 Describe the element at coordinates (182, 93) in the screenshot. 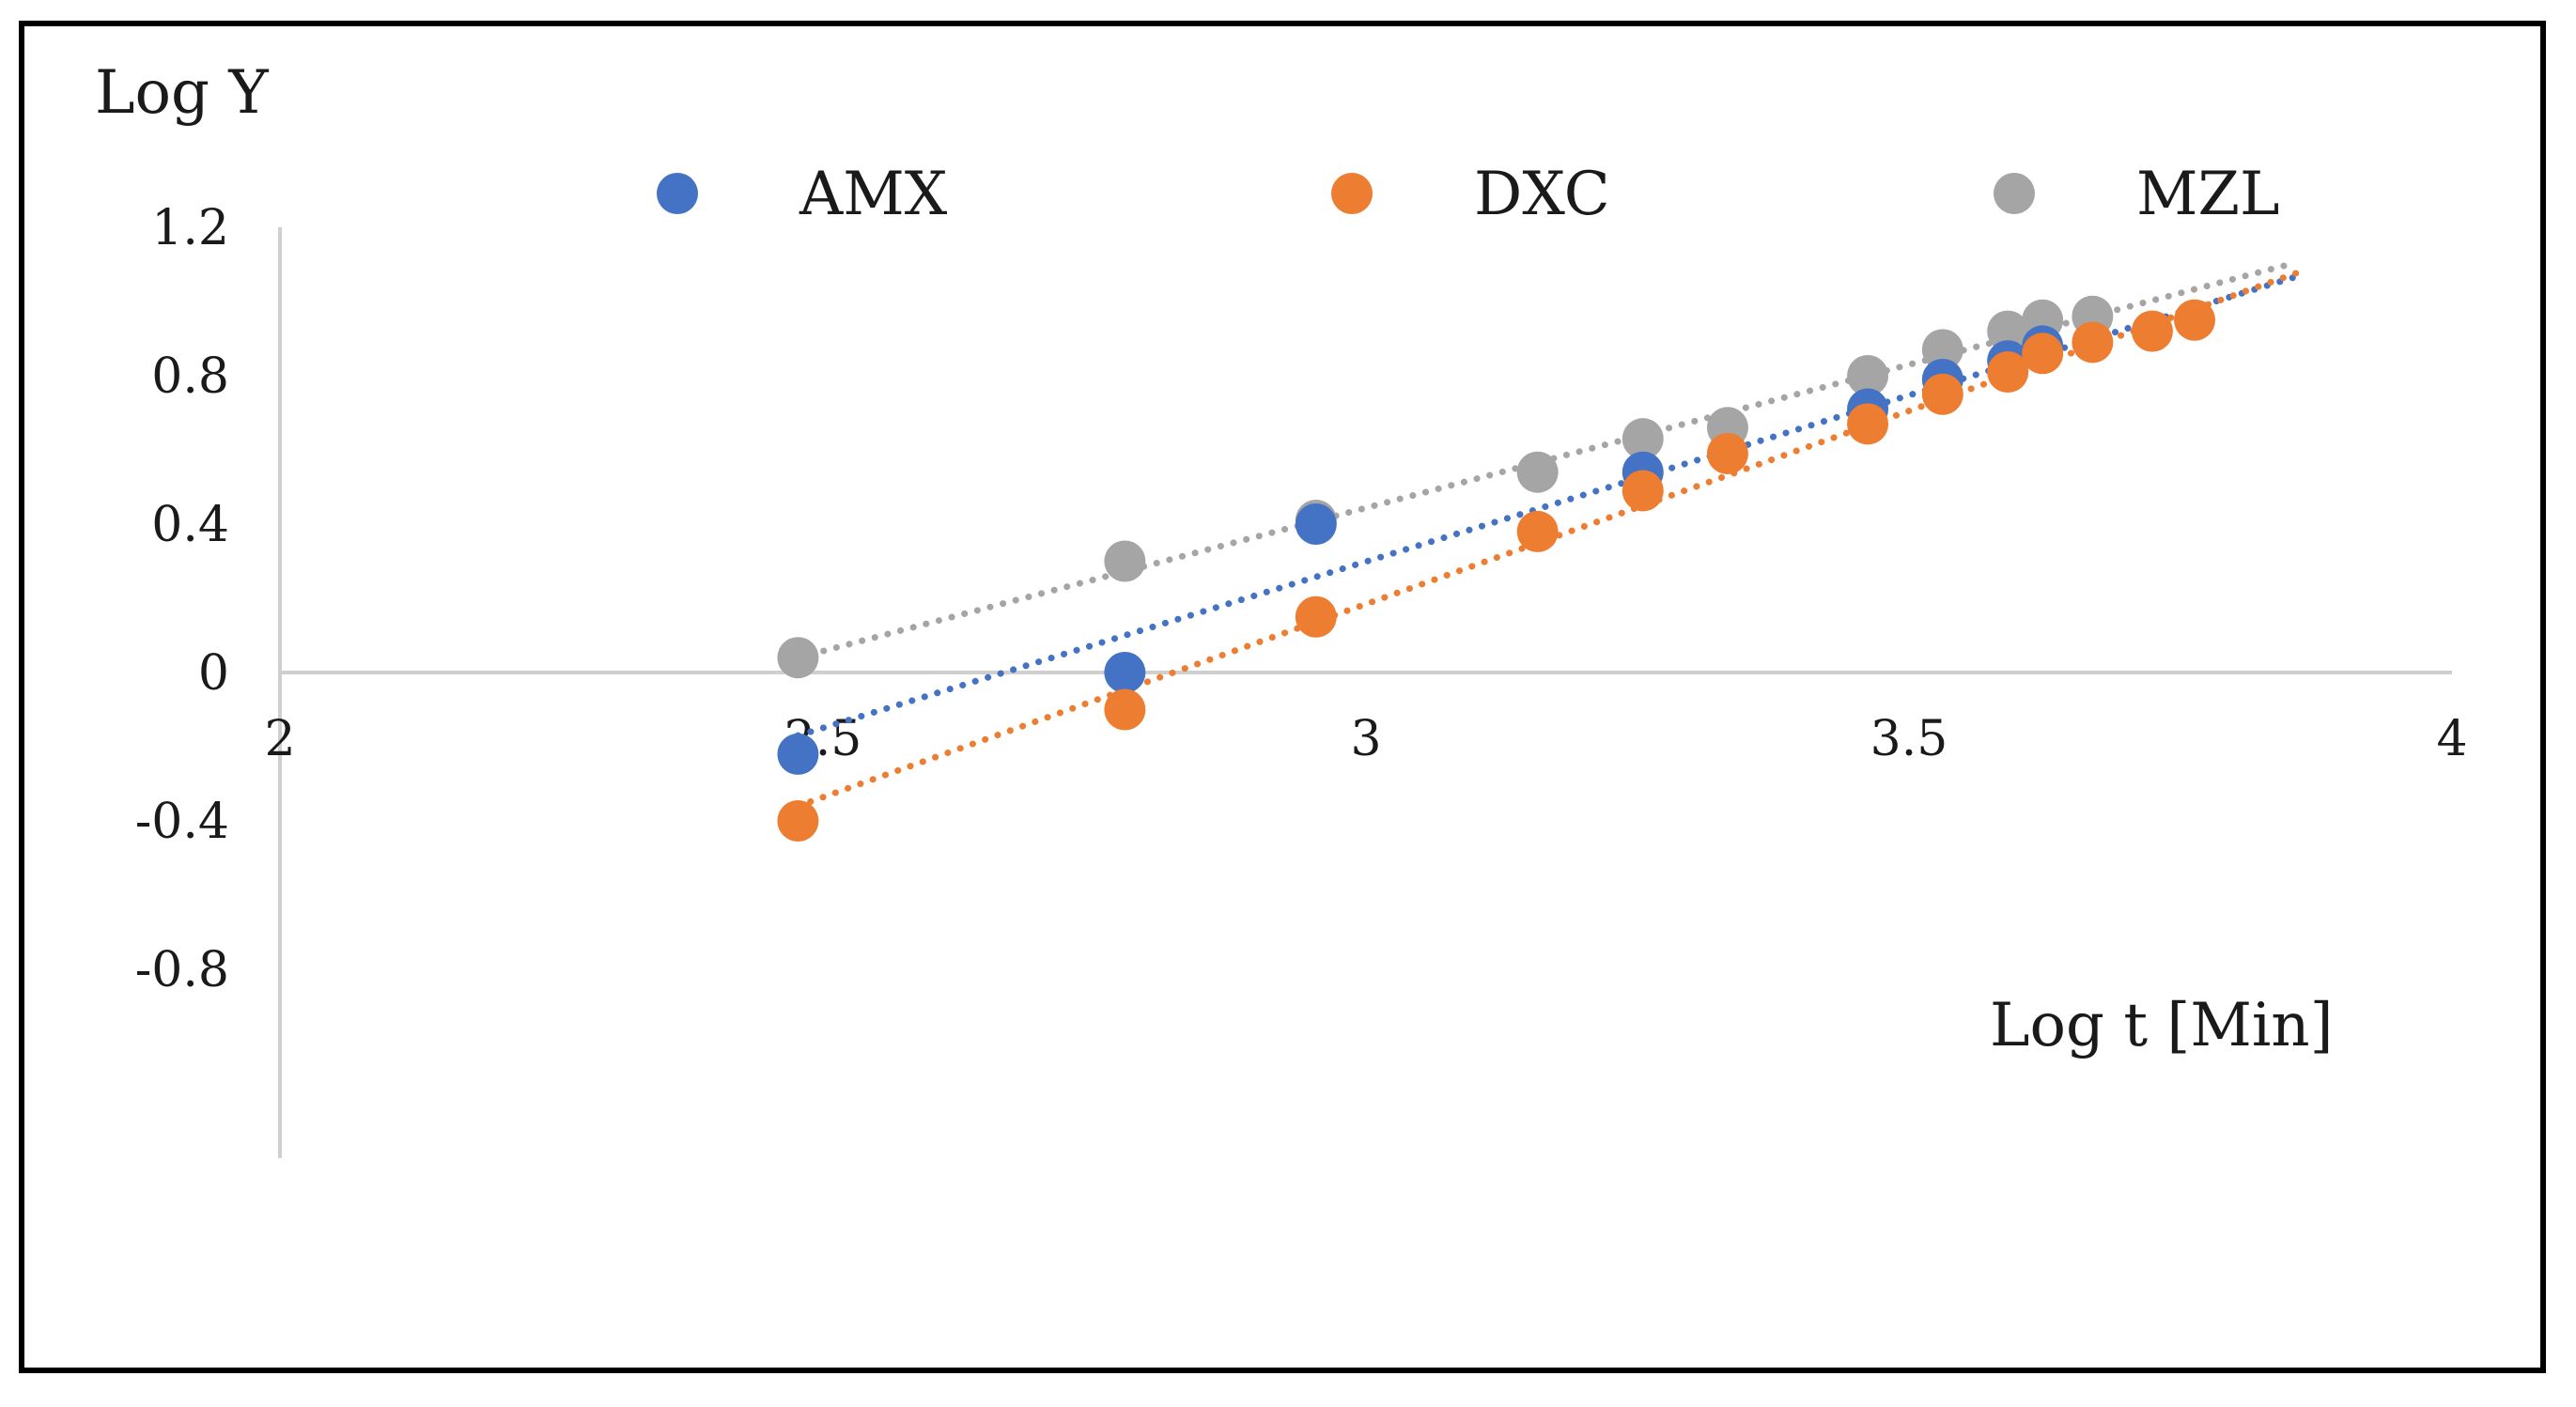

I see `y-axis-title: Log Y` at that location.